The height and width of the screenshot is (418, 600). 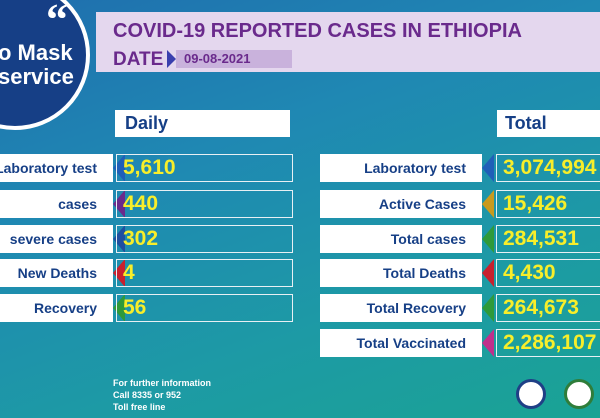 I want to click on row-label: cases, so click(x=56, y=204).